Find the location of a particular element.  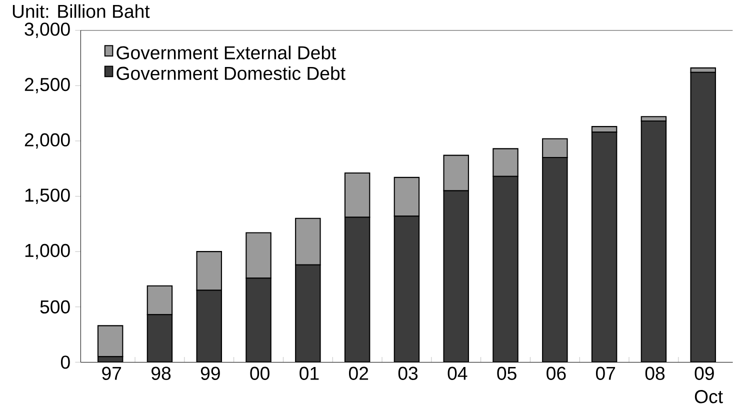

x-tick-label: 06 is located at coordinates (556, 373).